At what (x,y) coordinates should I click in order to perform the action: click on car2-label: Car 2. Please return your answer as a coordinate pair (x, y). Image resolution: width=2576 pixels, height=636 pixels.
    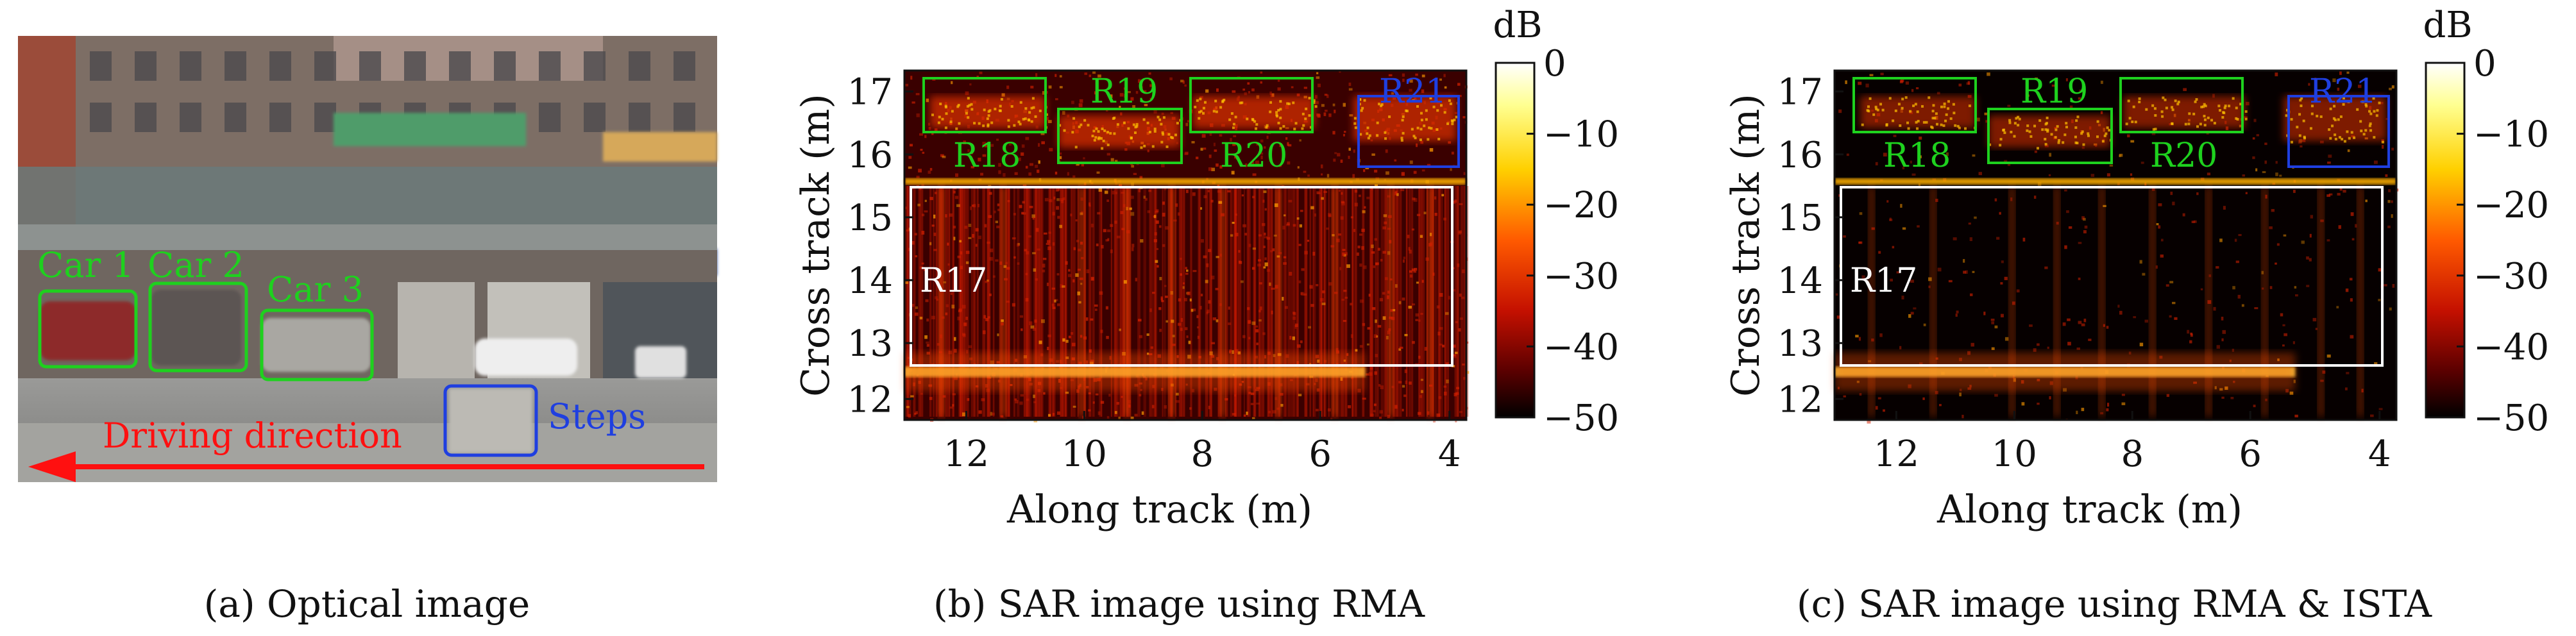
    Looking at the image, I should click on (196, 265).